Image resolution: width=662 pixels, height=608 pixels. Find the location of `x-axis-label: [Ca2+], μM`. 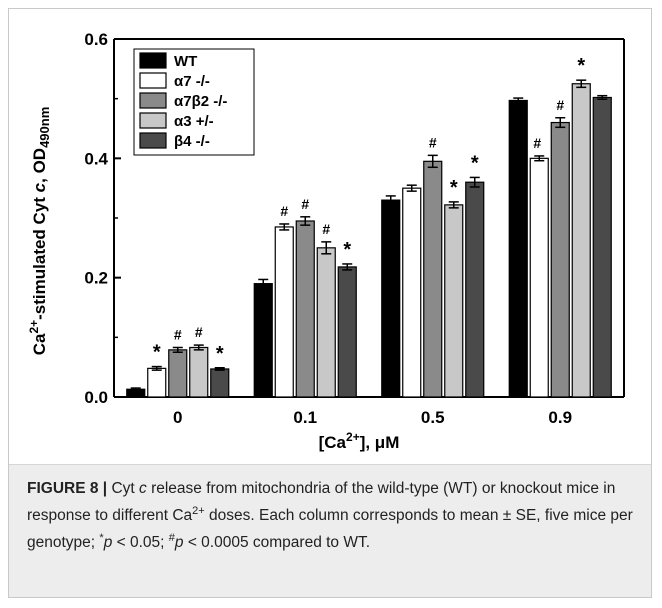

x-axis-label: [Ca2+], μM is located at coordinates (359, 441).